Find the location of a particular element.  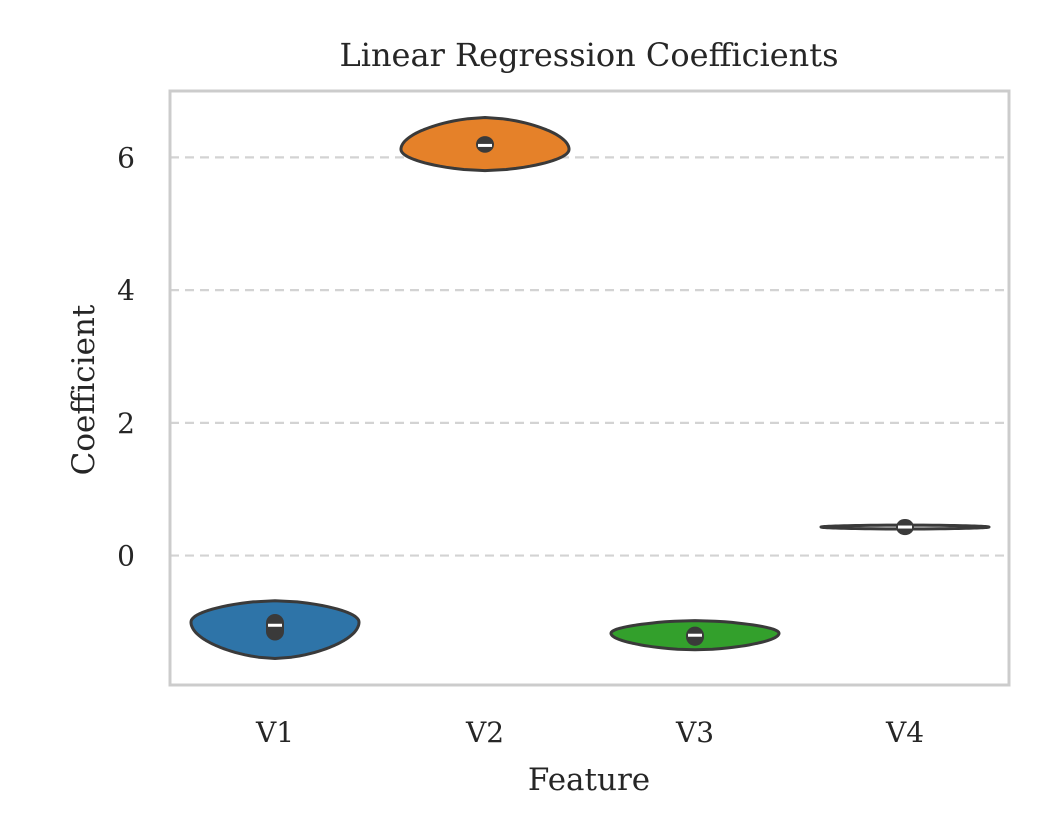

violin-v3 is located at coordinates (695, 635).